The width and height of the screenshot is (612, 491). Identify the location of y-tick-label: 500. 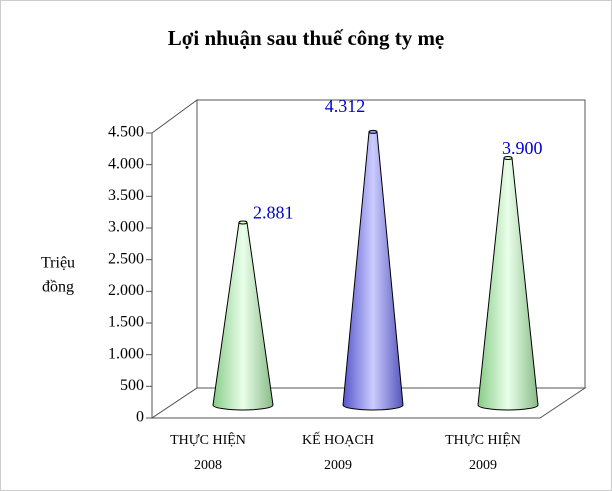
(132, 385).